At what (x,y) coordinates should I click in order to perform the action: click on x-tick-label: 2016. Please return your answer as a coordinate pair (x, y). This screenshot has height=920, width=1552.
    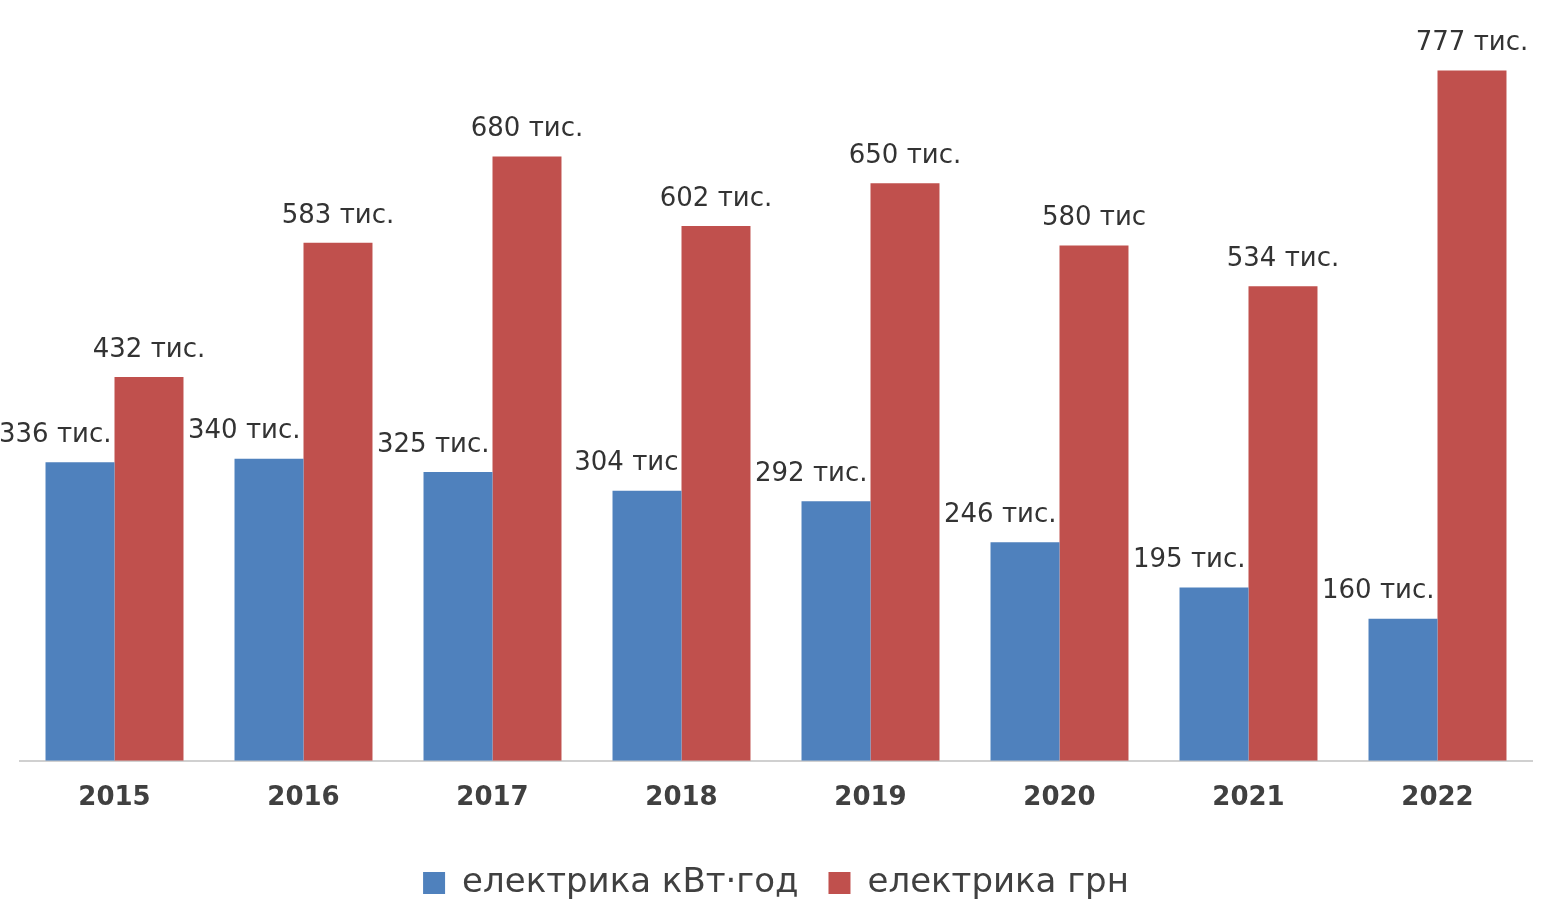
    Looking at the image, I should click on (303, 796).